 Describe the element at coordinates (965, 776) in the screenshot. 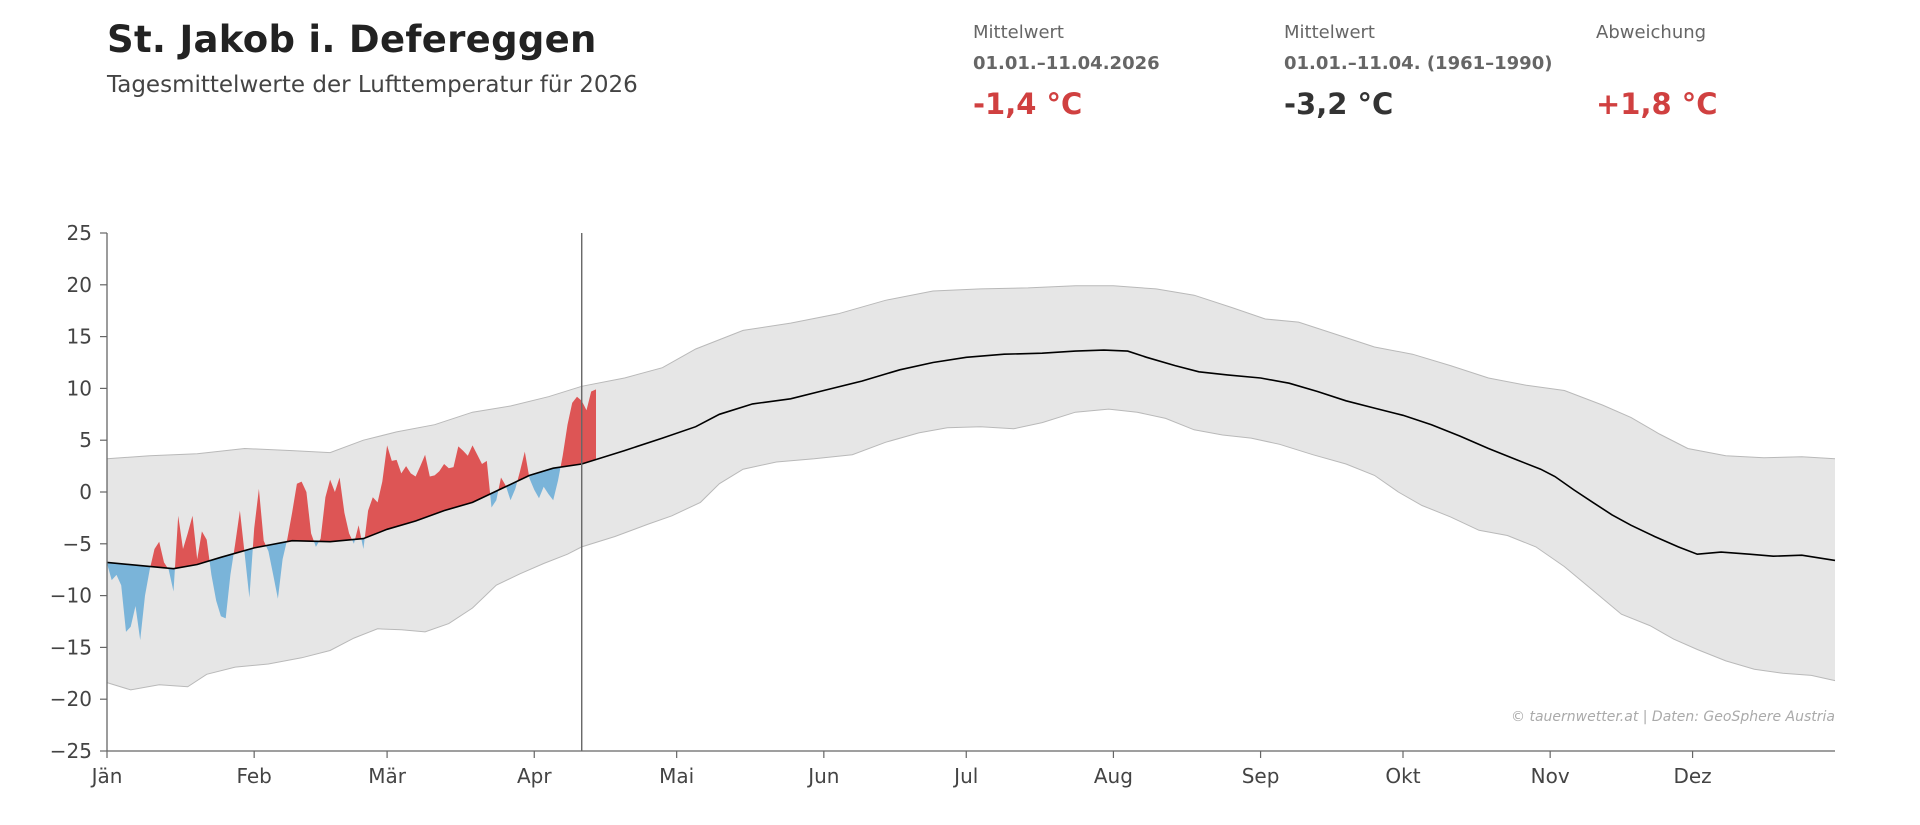

I see `x-tick-label-jul: Jul` at that location.